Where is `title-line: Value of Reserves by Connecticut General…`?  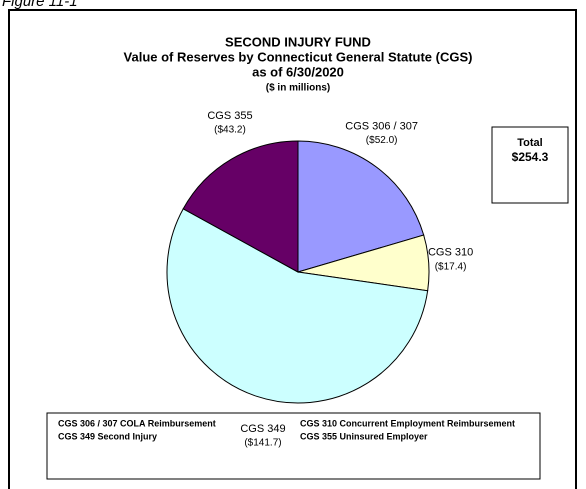 title-line: Value of Reserves by Connecticut General… is located at coordinates (298, 56).